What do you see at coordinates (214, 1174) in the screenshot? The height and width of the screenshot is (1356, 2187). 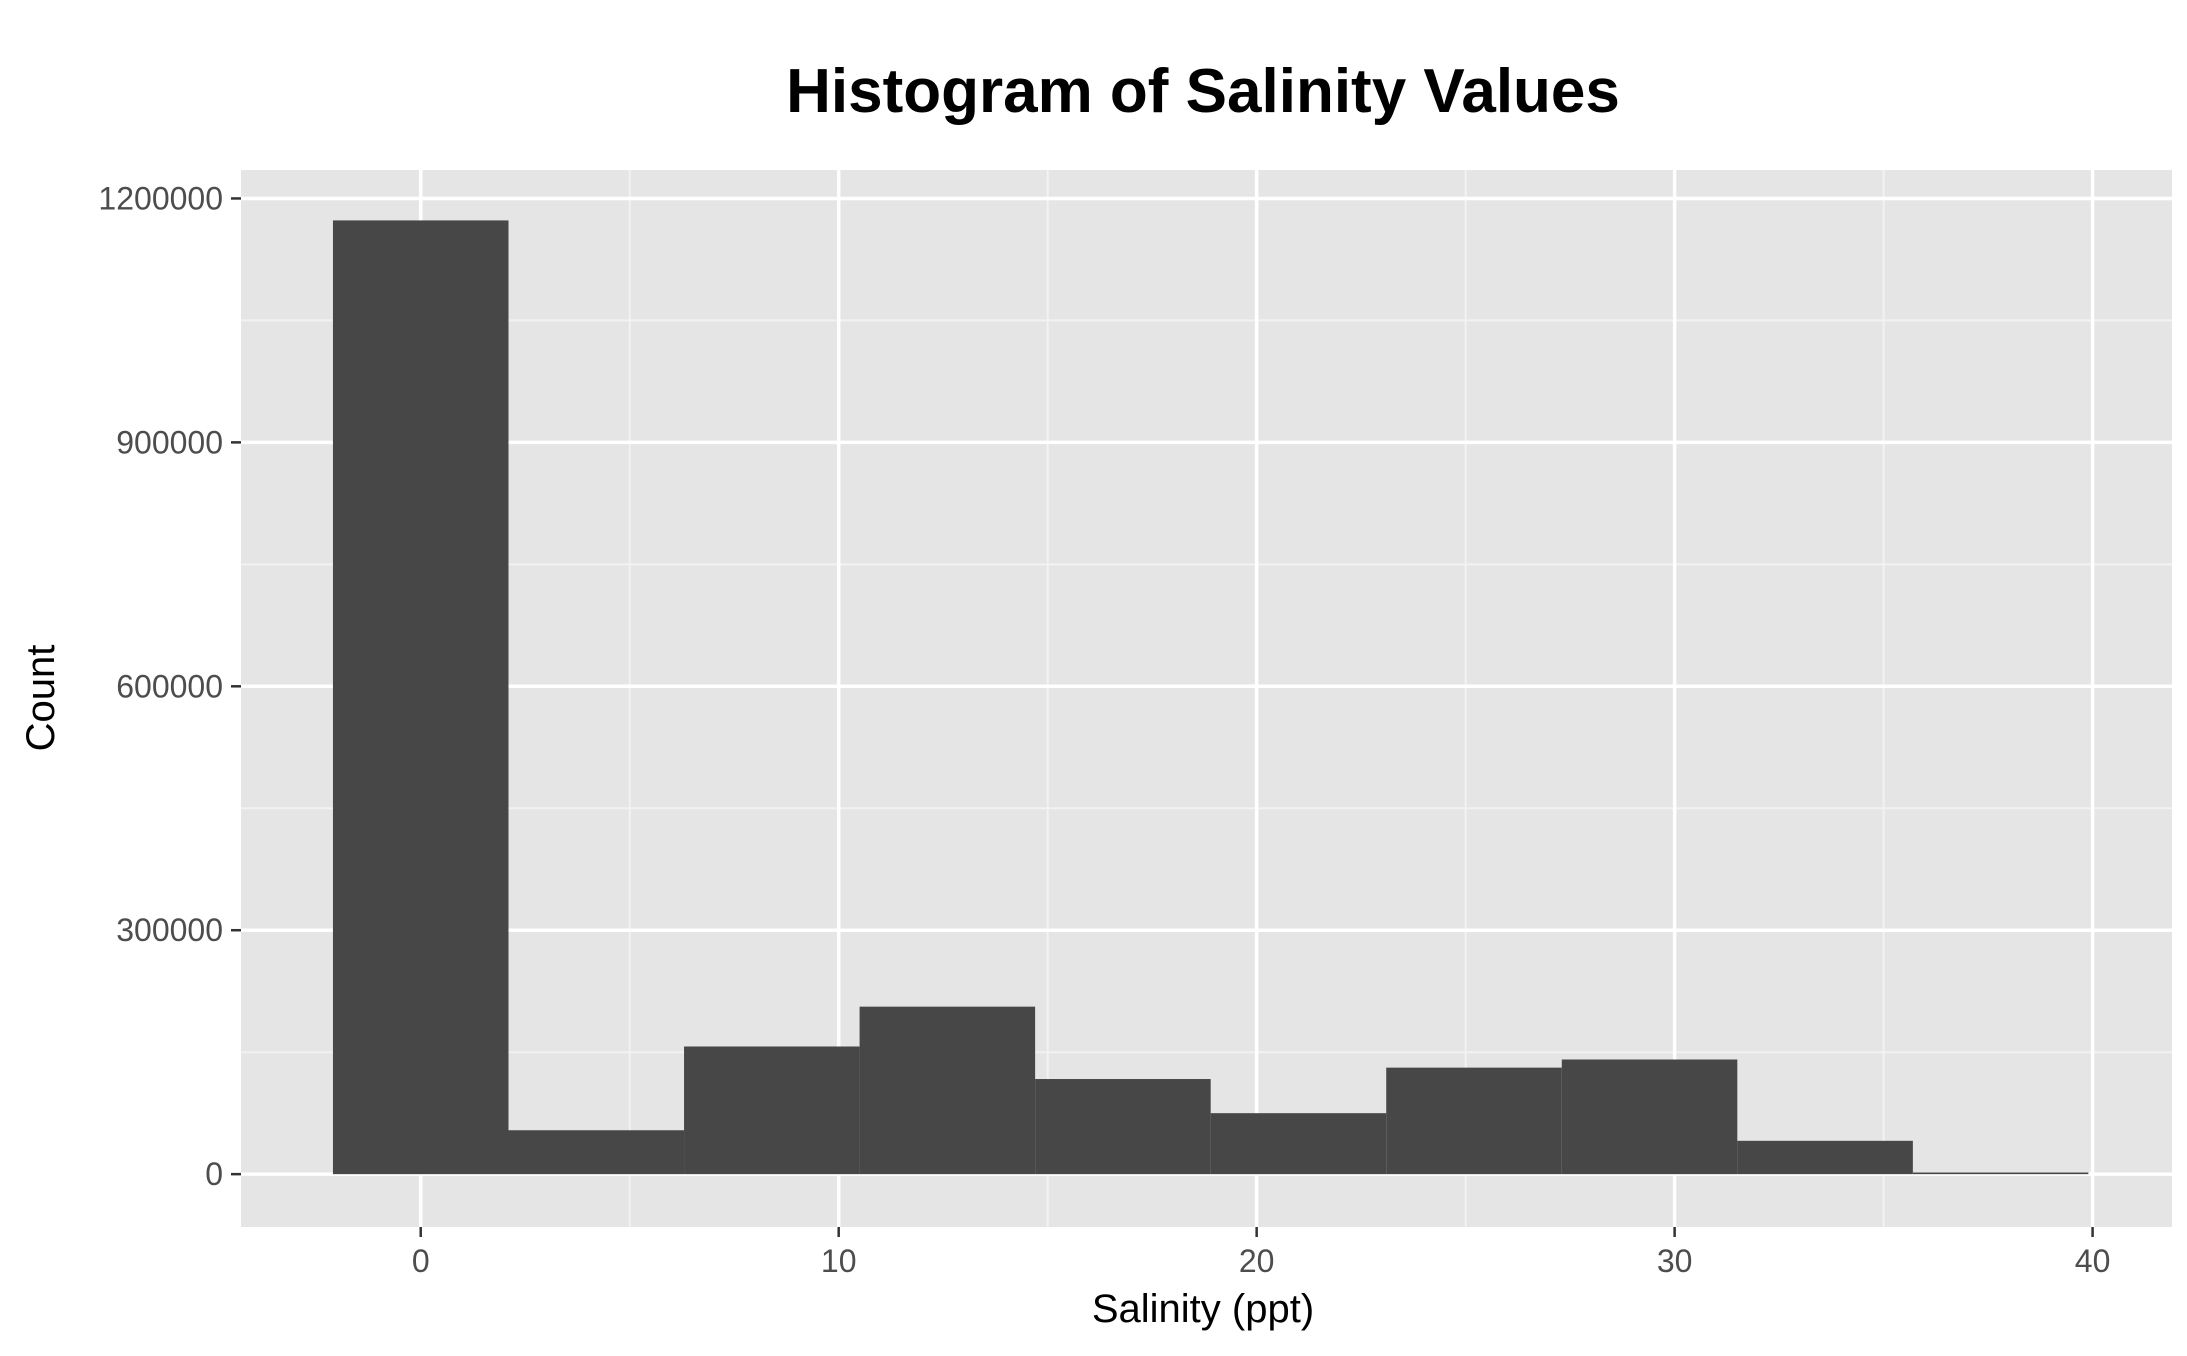 I see `y-tick-label: 0` at bounding box center [214, 1174].